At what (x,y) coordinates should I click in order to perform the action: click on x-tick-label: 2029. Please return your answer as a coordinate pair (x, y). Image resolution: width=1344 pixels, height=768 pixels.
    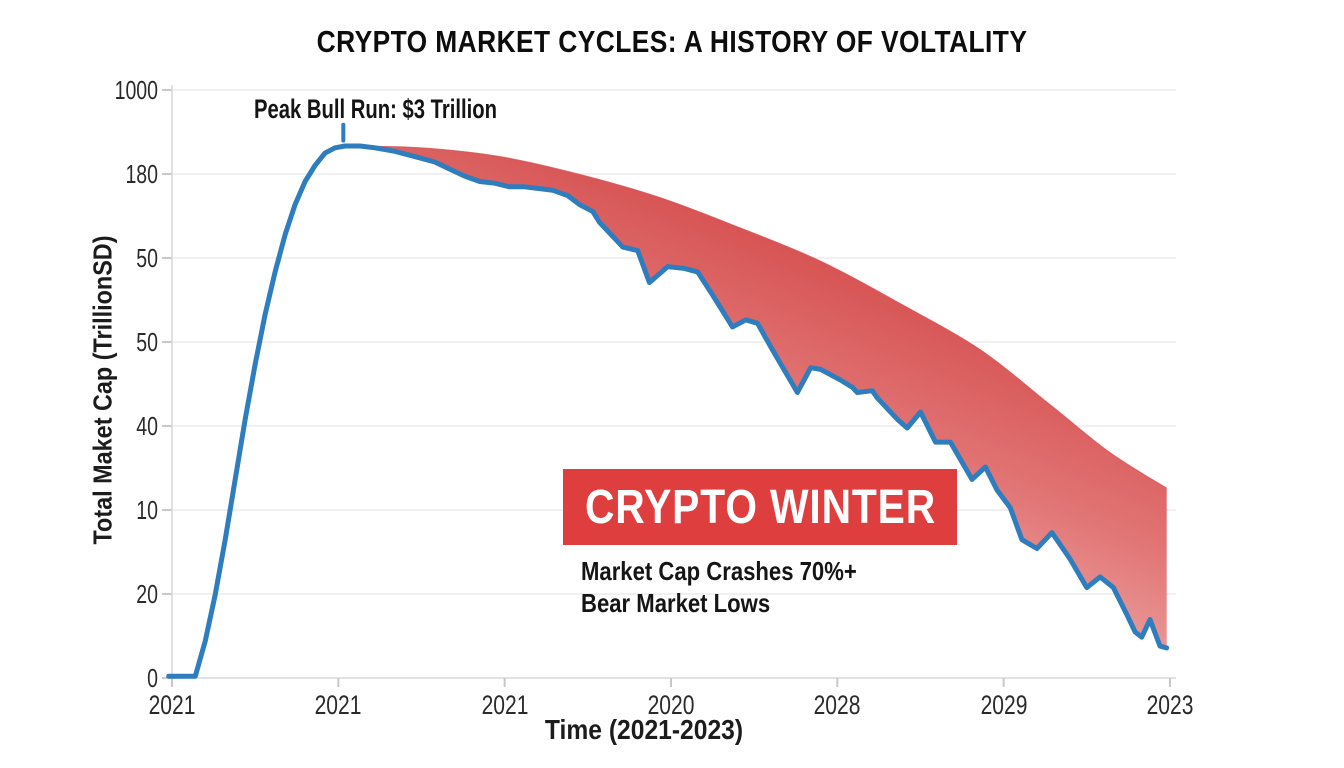
    Looking at the image, I should click on (1004, 705).